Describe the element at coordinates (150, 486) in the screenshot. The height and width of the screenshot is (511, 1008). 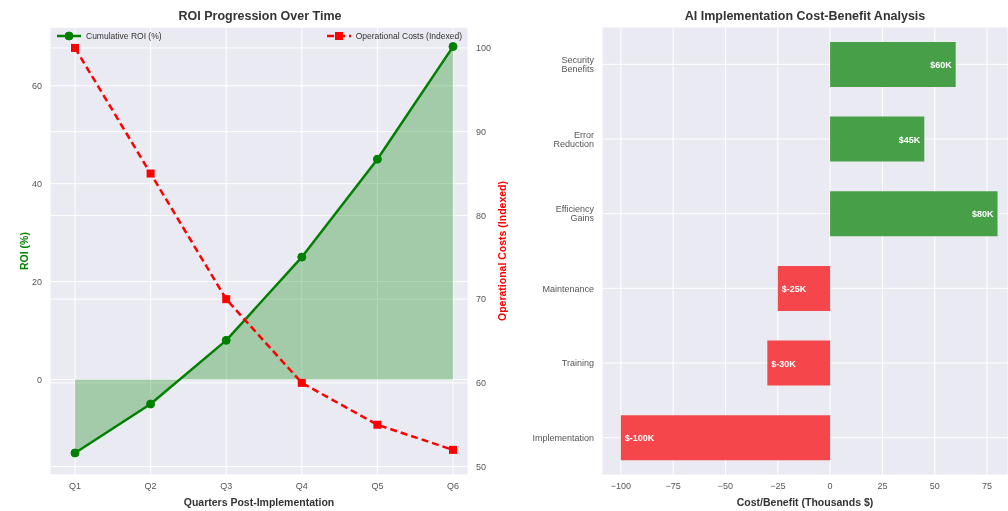
I see `x-tick-label: Q2` at that location.